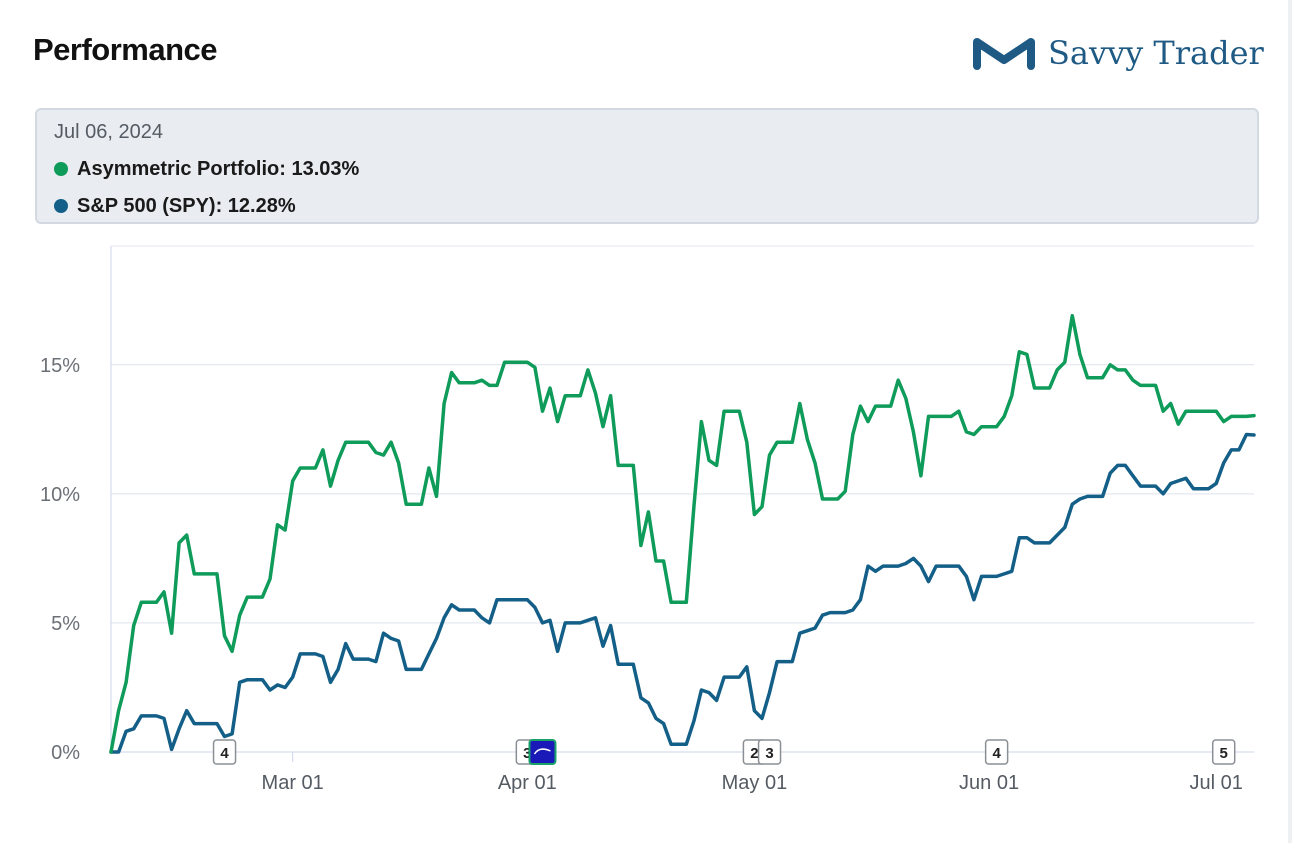 This screenshot has width=1292, height=843. I want to click on disney-logo-script-mark, so click(542, 751).